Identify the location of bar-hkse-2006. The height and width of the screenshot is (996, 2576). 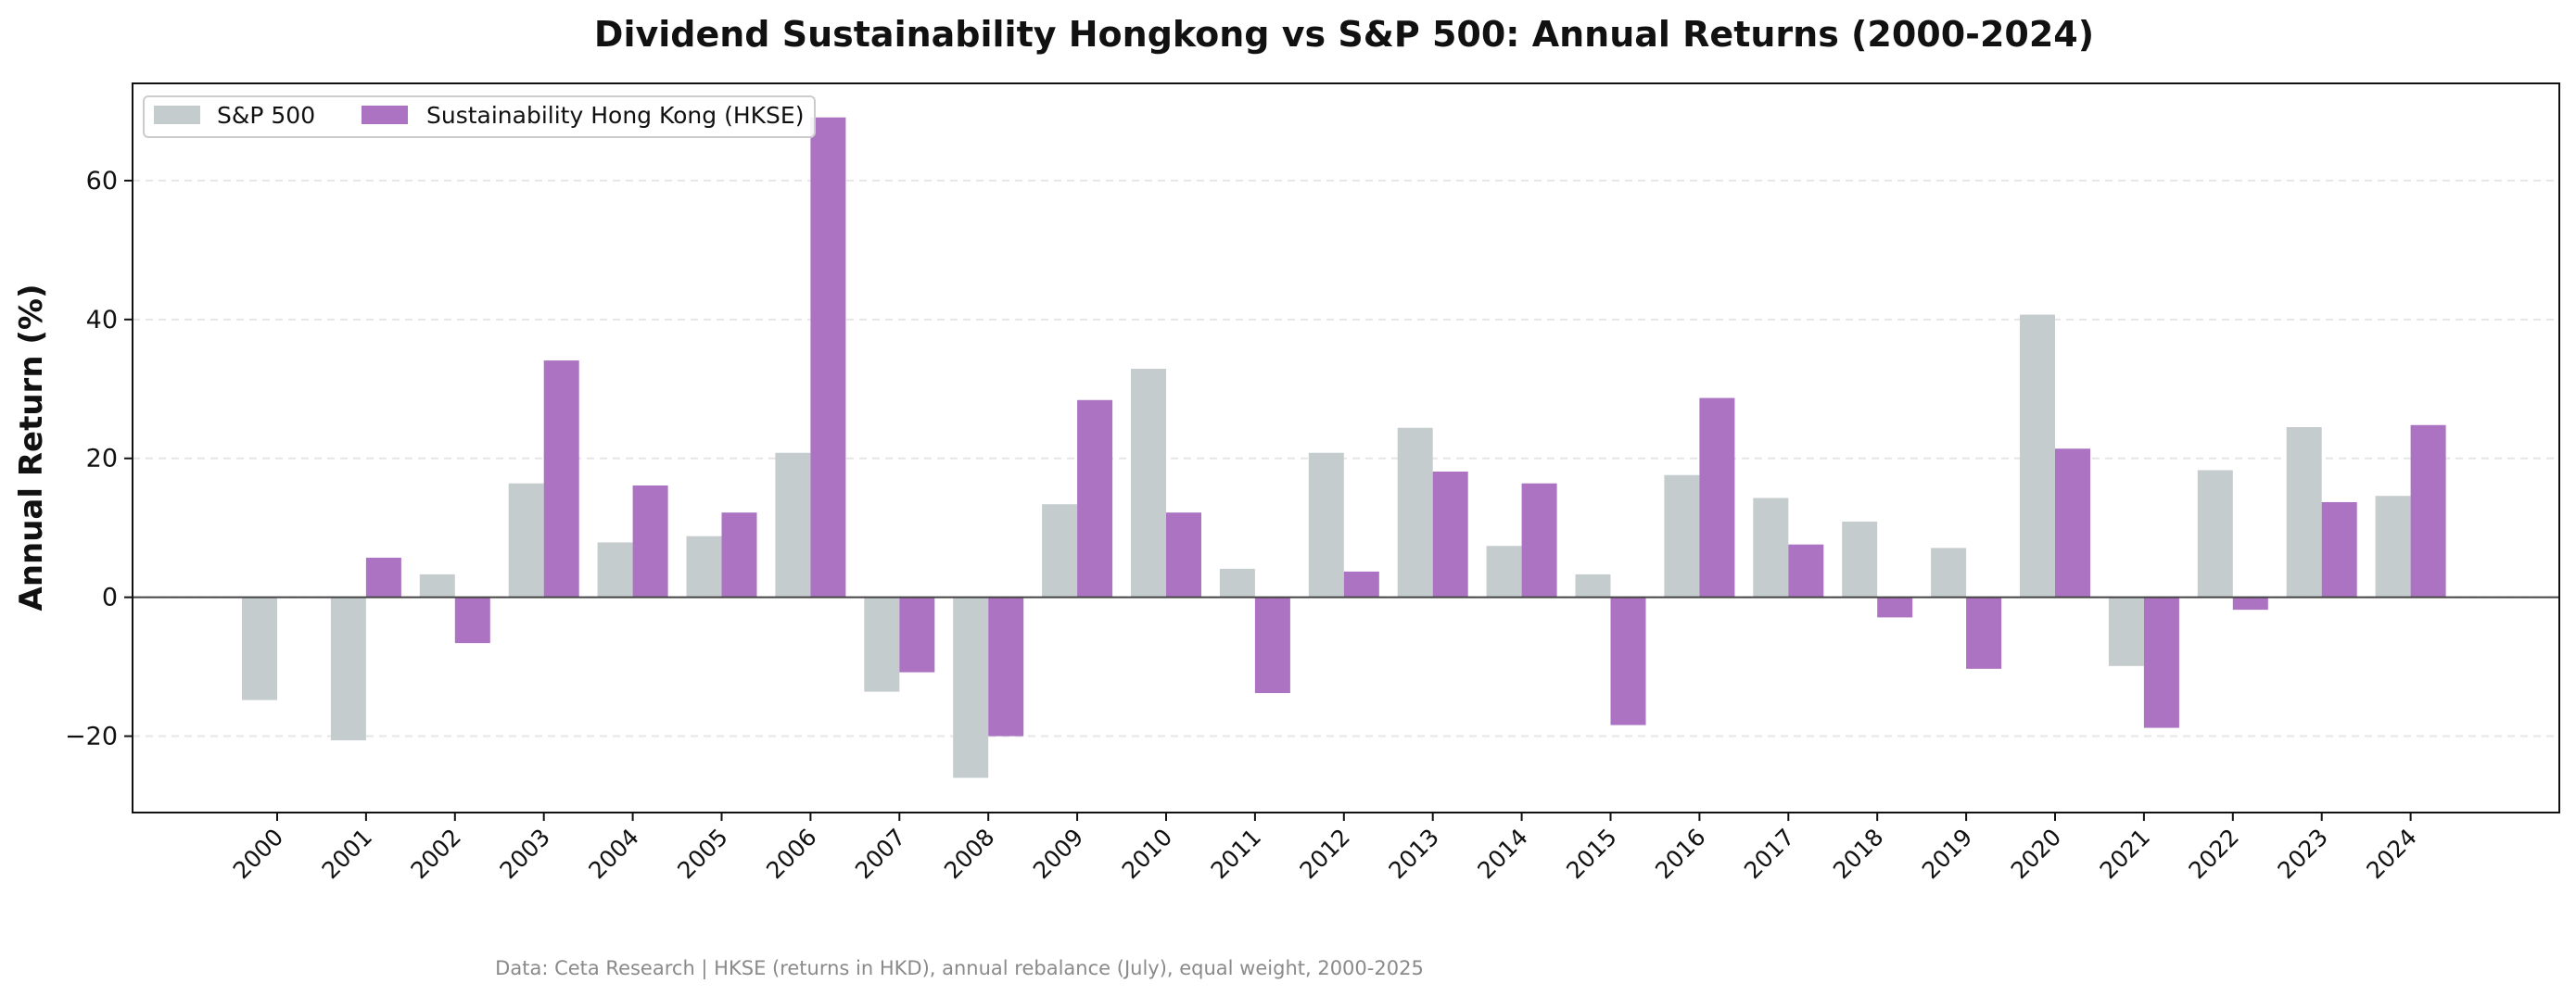
(828, 358).